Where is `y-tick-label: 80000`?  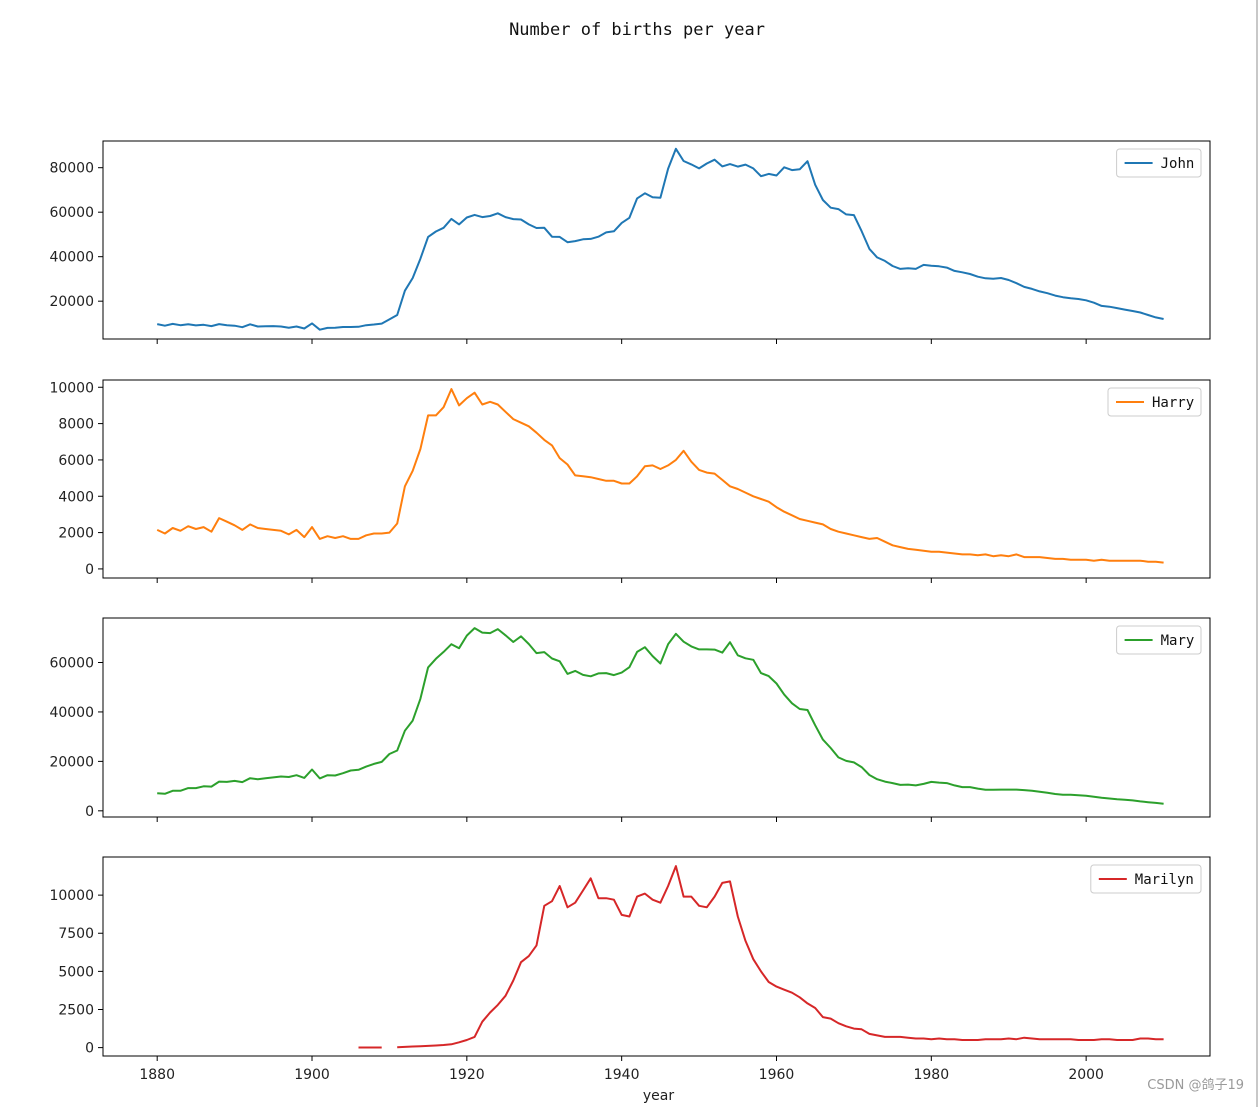
y-tick-label: 80000 is located at coordinates (71, 169).